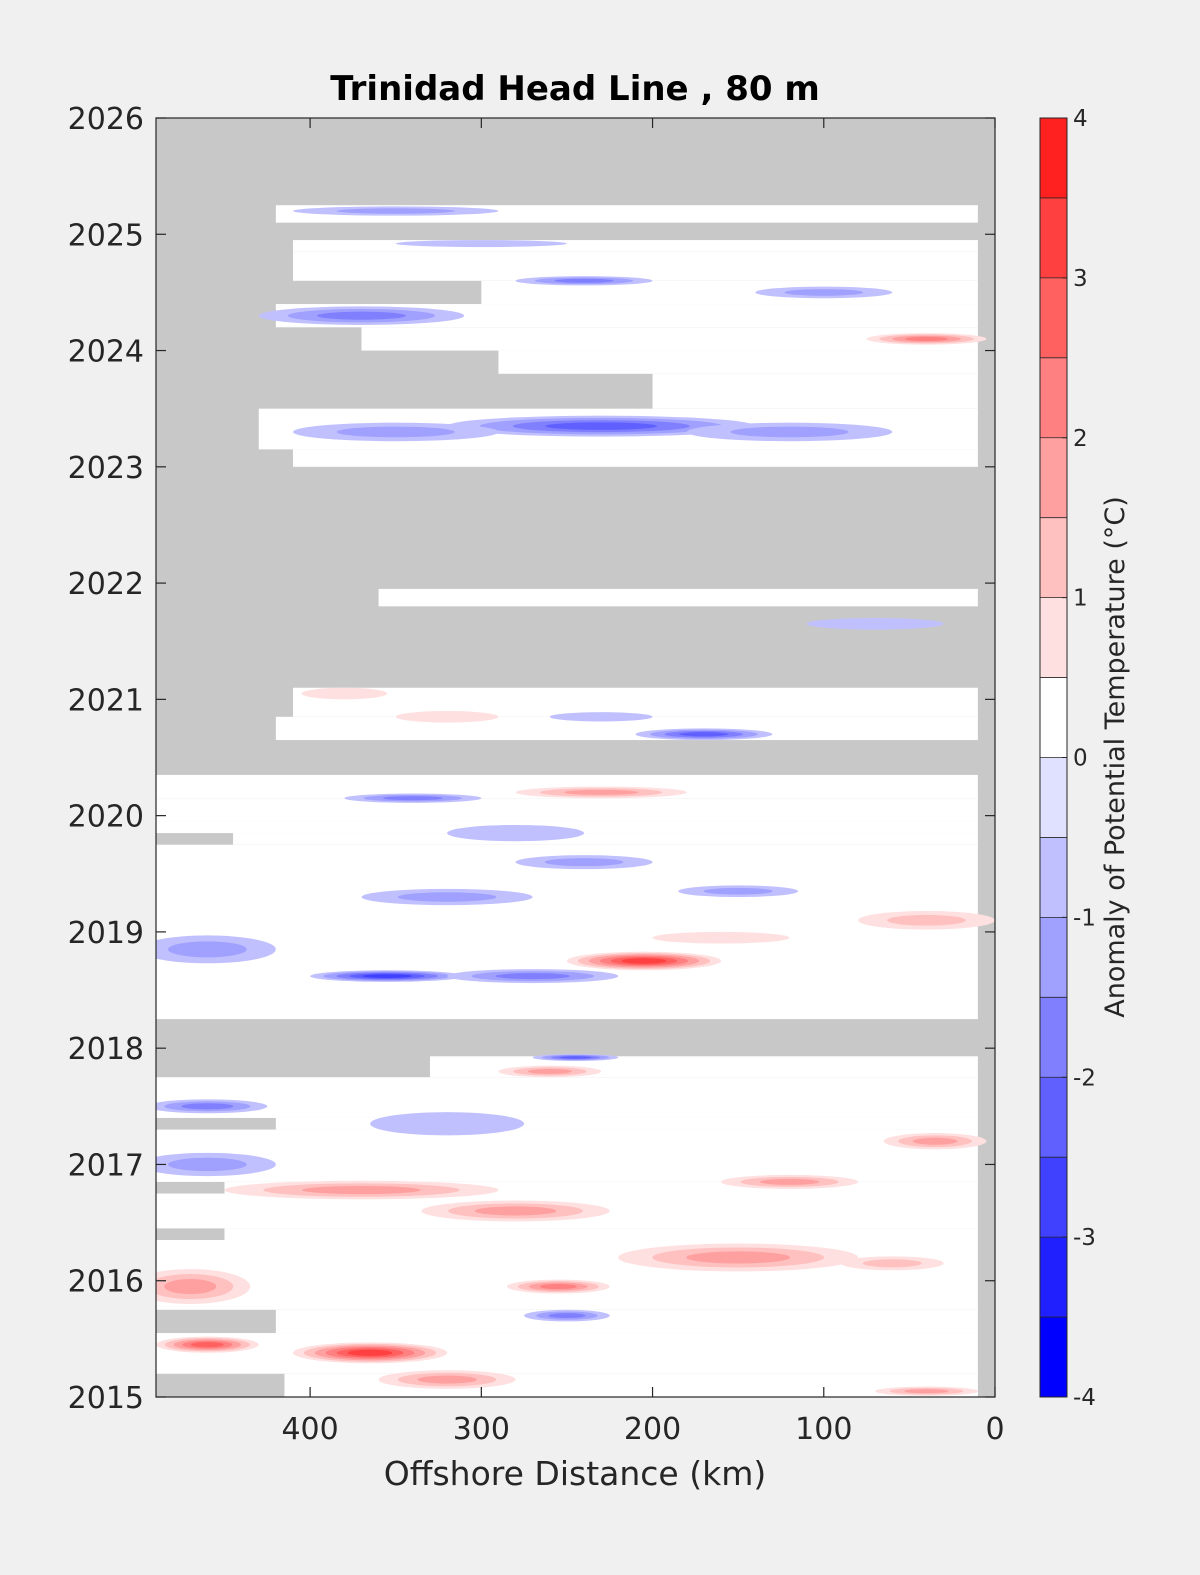  Describe the element at coordinates (1084, 1238) in the screenshot. I see `colorbar-tick-label: -3` at that location.